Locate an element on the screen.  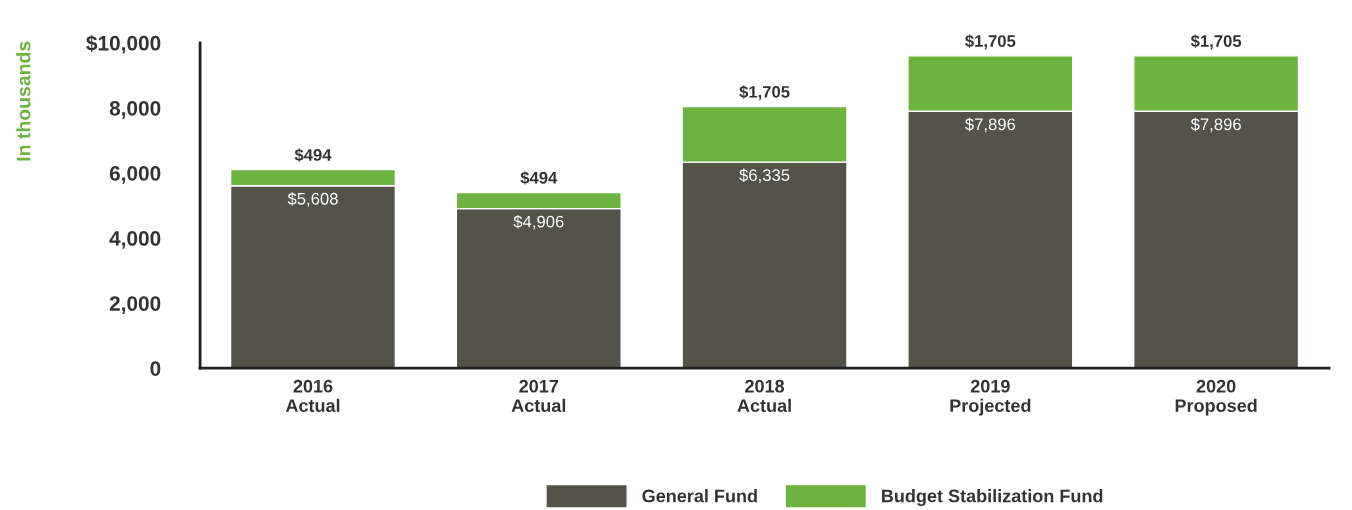
x-tick-label: 2020 Proposed is located at coordinates (1216, 397).